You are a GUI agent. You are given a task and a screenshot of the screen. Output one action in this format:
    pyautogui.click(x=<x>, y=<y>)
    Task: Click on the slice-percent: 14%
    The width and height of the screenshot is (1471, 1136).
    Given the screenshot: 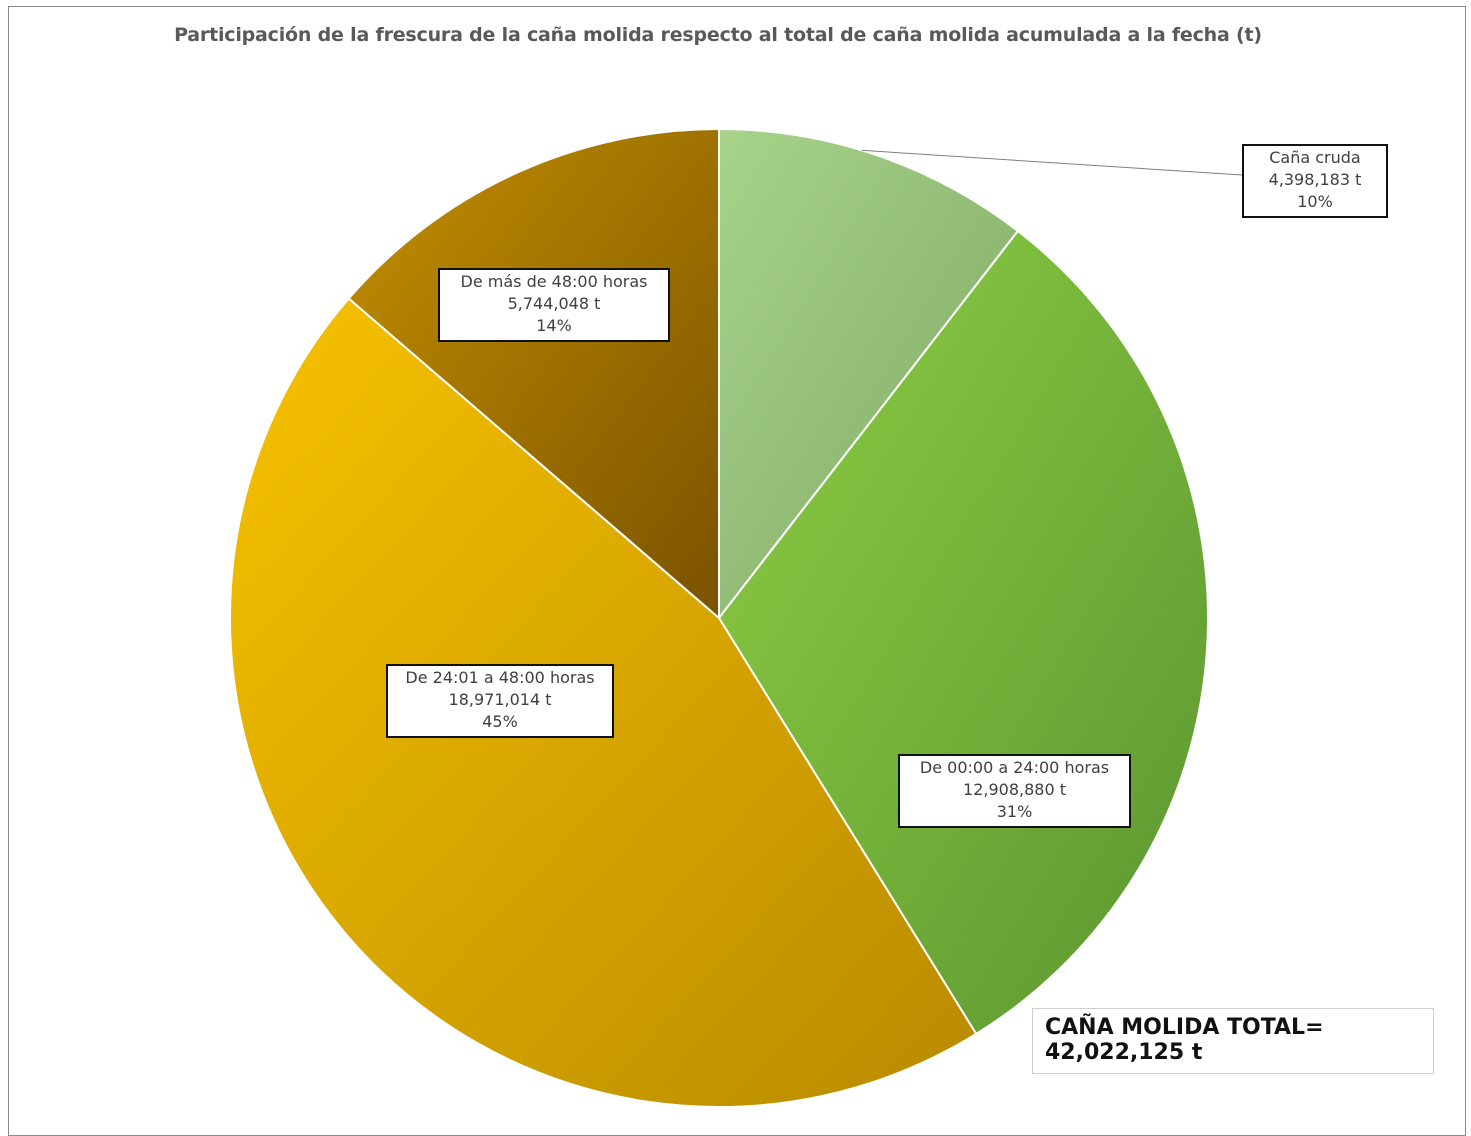 What is the action you would take?
    pyautogui.click(x=554, y=325)
    